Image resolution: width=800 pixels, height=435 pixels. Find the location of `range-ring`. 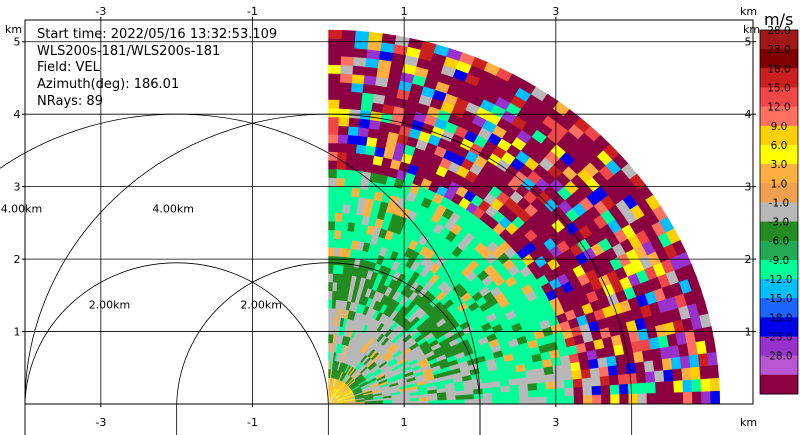

range-ring is located at coordinates (328, 333).